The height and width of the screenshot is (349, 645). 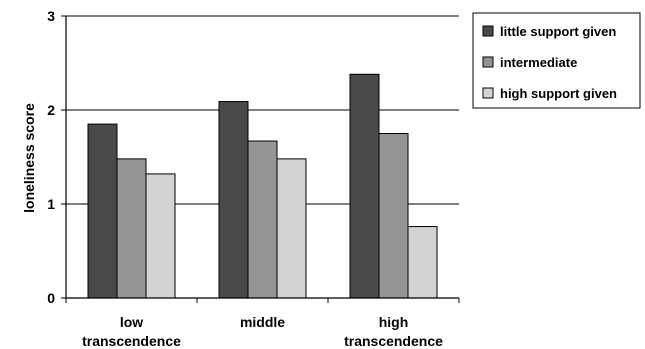 I want to click on y-tick-labels: 0 1 2 3, so click(x=51, y=157).